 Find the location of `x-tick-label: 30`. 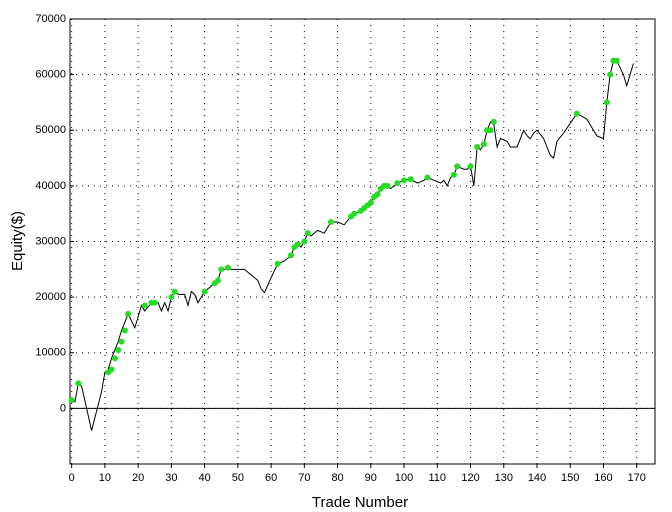

x-tick-label: 30 is located at coordinates (171, 478).